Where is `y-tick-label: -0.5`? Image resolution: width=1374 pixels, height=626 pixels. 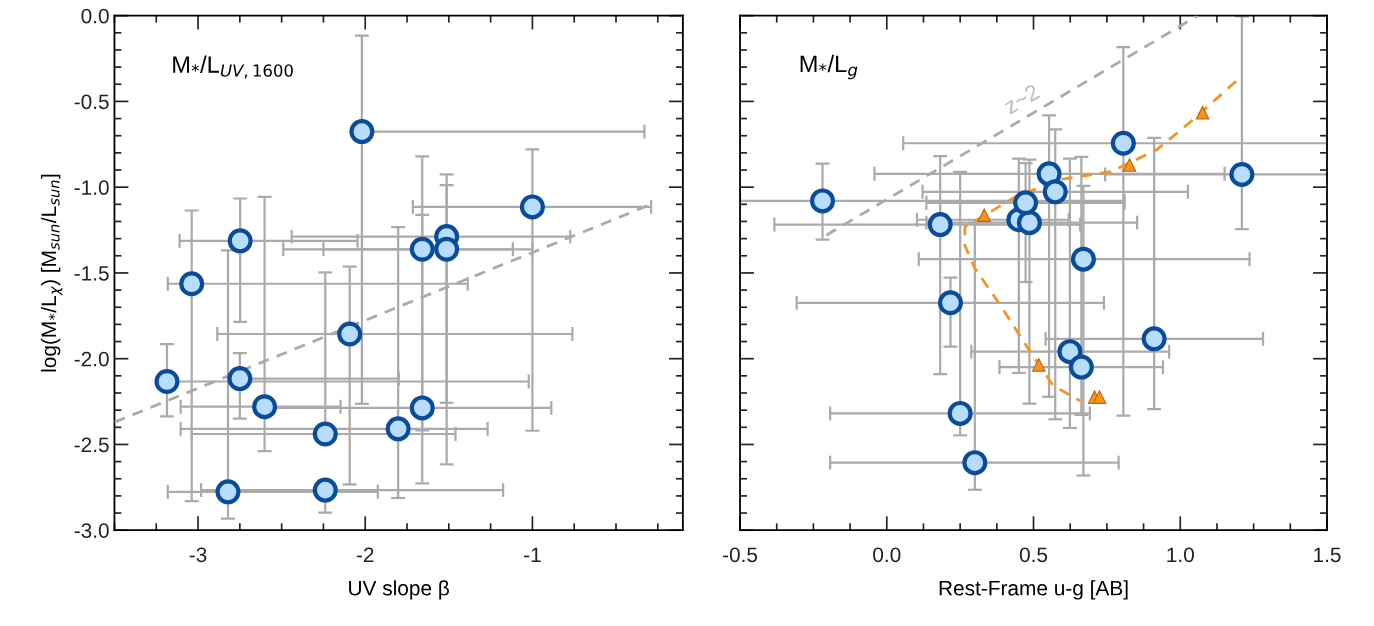
y-tick-label: -0.5 is located at coordinates (91, 102).